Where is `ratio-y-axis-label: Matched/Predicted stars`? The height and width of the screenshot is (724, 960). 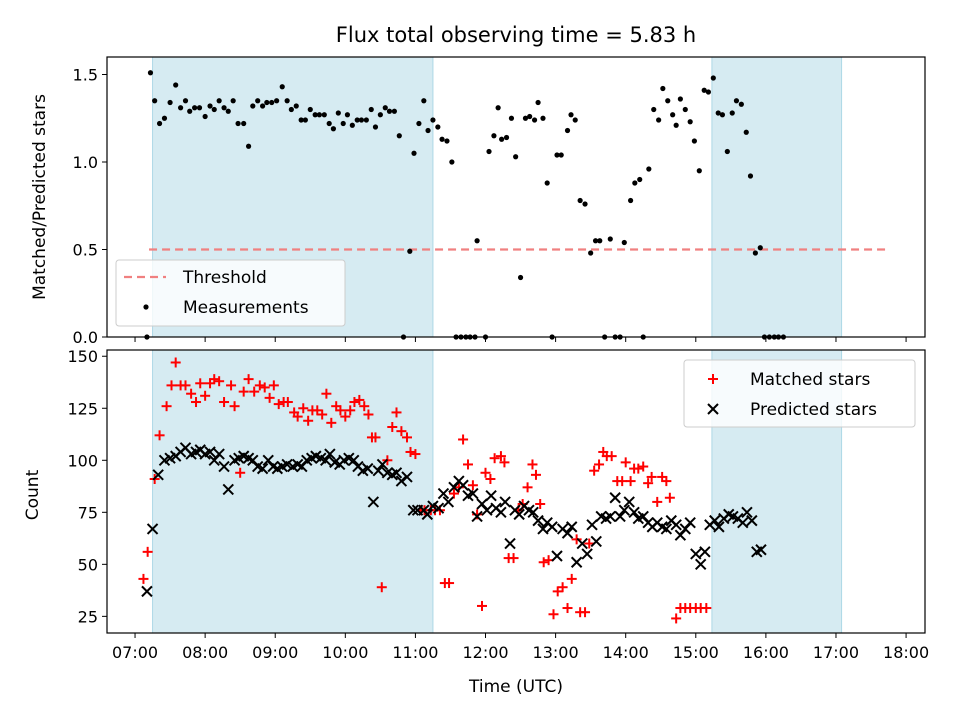
ratio-y-axis-label: Matched/Predicted stars is located at coordinates (40, 197).